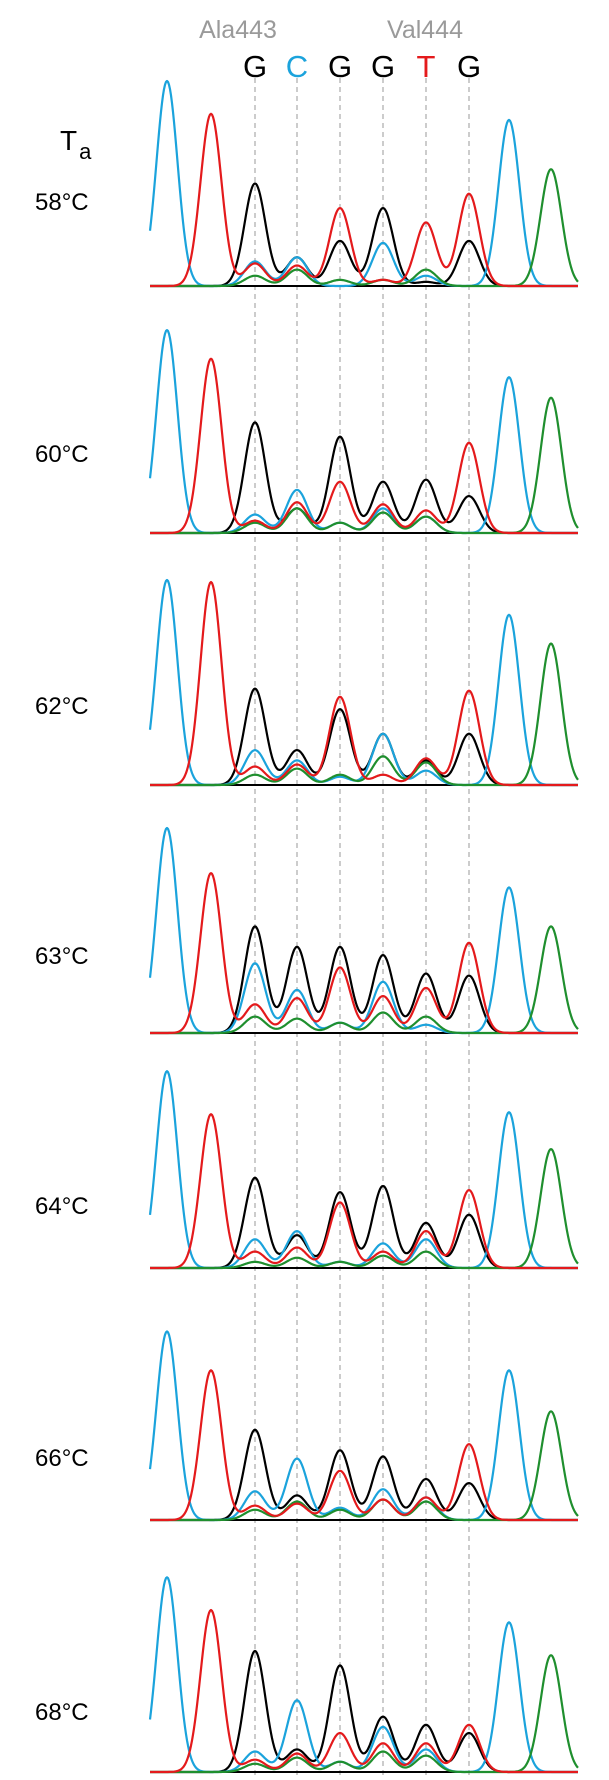  I want to click on base-letter-3: G, so click(340, 66).